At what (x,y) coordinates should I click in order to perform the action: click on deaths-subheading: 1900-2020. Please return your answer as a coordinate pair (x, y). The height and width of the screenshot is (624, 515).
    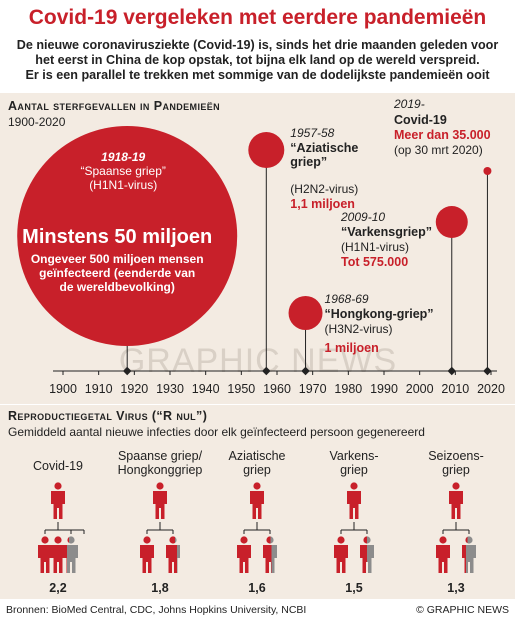
    Looking at the image, I should click on (37, 122).